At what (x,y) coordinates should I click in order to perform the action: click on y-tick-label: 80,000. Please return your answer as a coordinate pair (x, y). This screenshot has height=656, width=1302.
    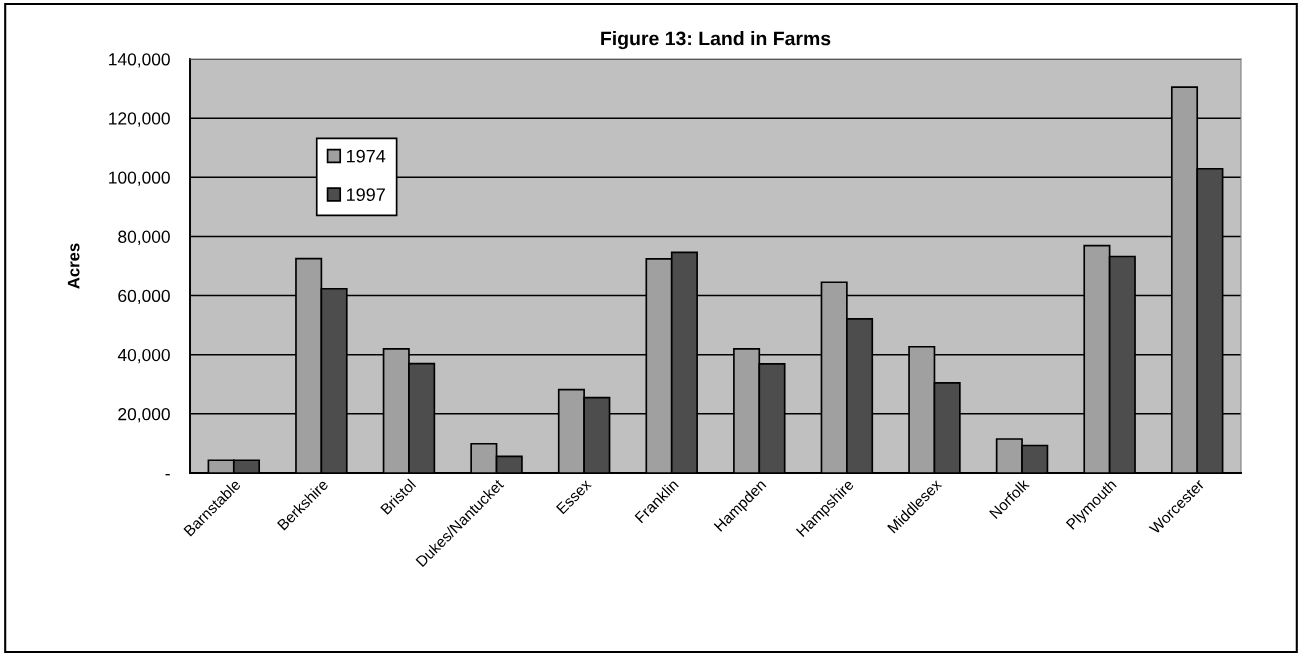
    Looking at the image, I should click on (144, 237).